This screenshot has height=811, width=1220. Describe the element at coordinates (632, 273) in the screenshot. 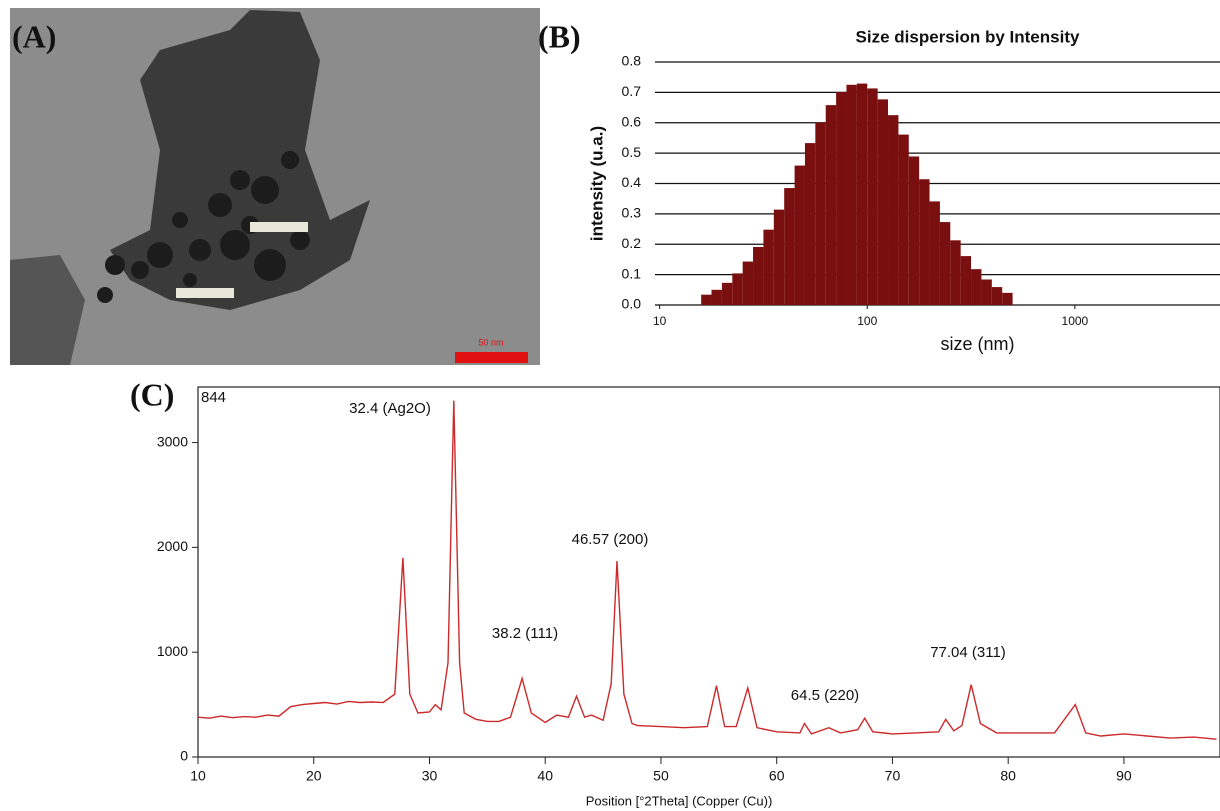

I see `y-tick-label: 0.1` at that location.